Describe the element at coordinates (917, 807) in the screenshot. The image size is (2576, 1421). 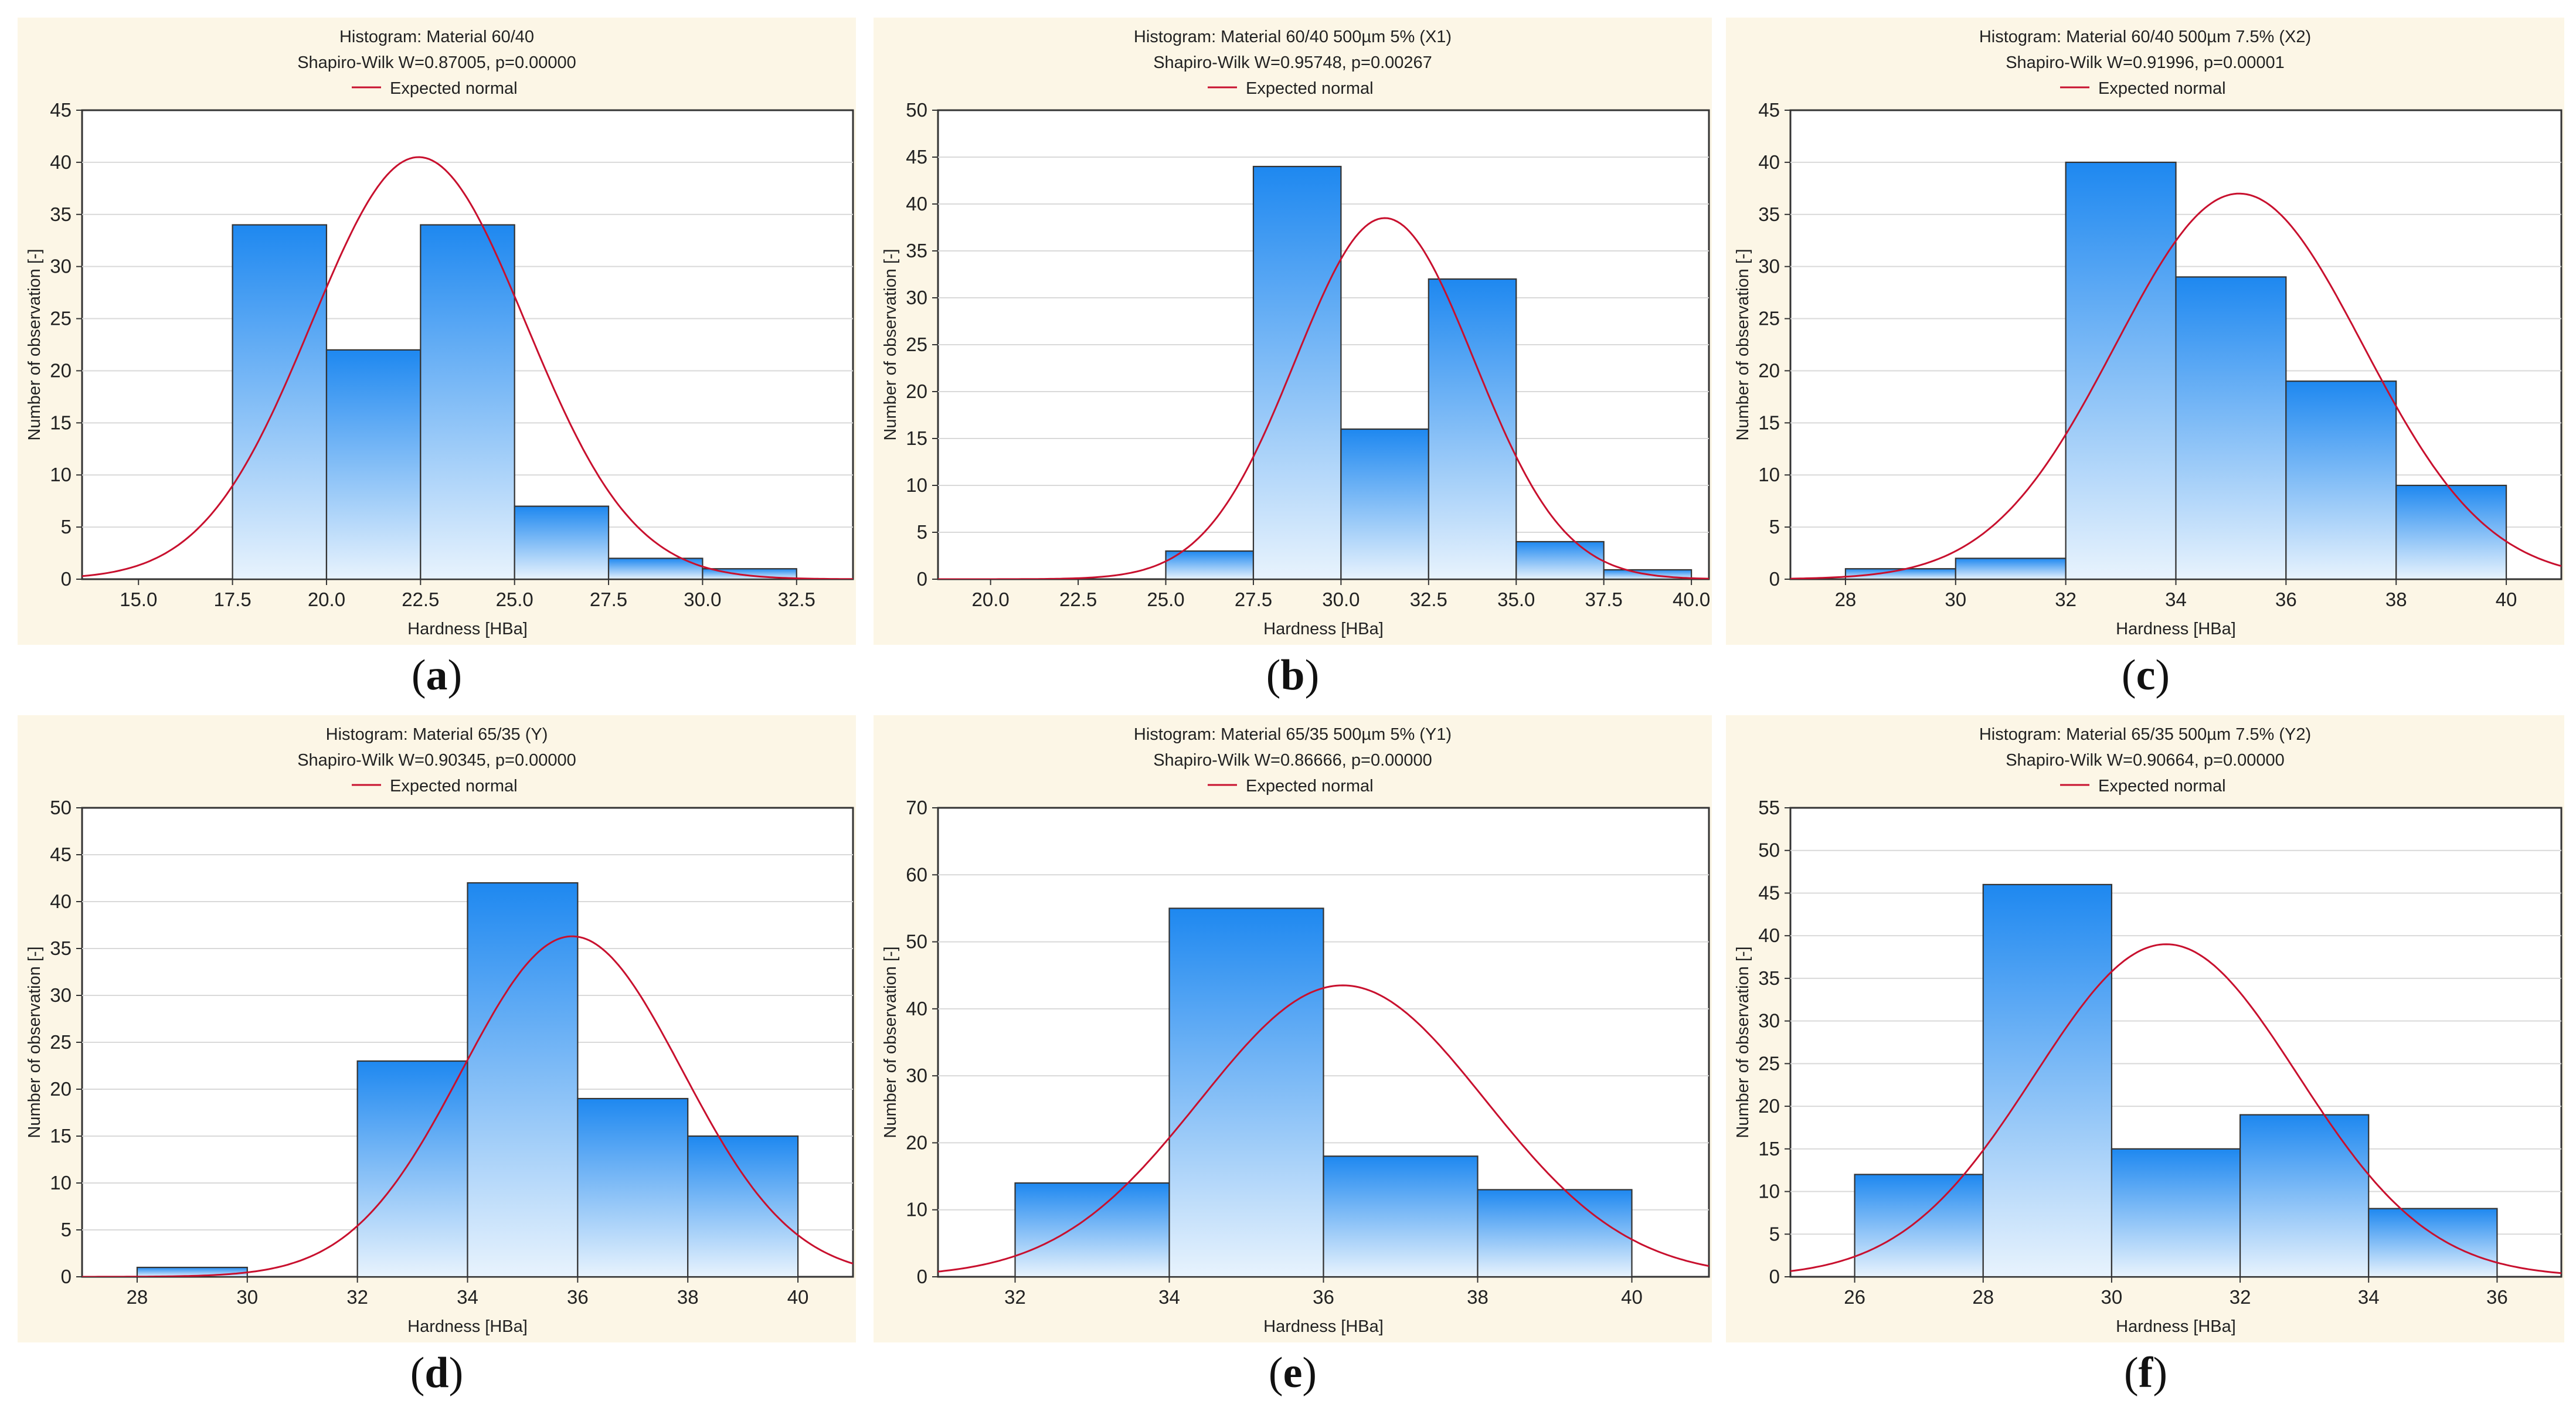
I see `y-tick-label: 70` at that location.